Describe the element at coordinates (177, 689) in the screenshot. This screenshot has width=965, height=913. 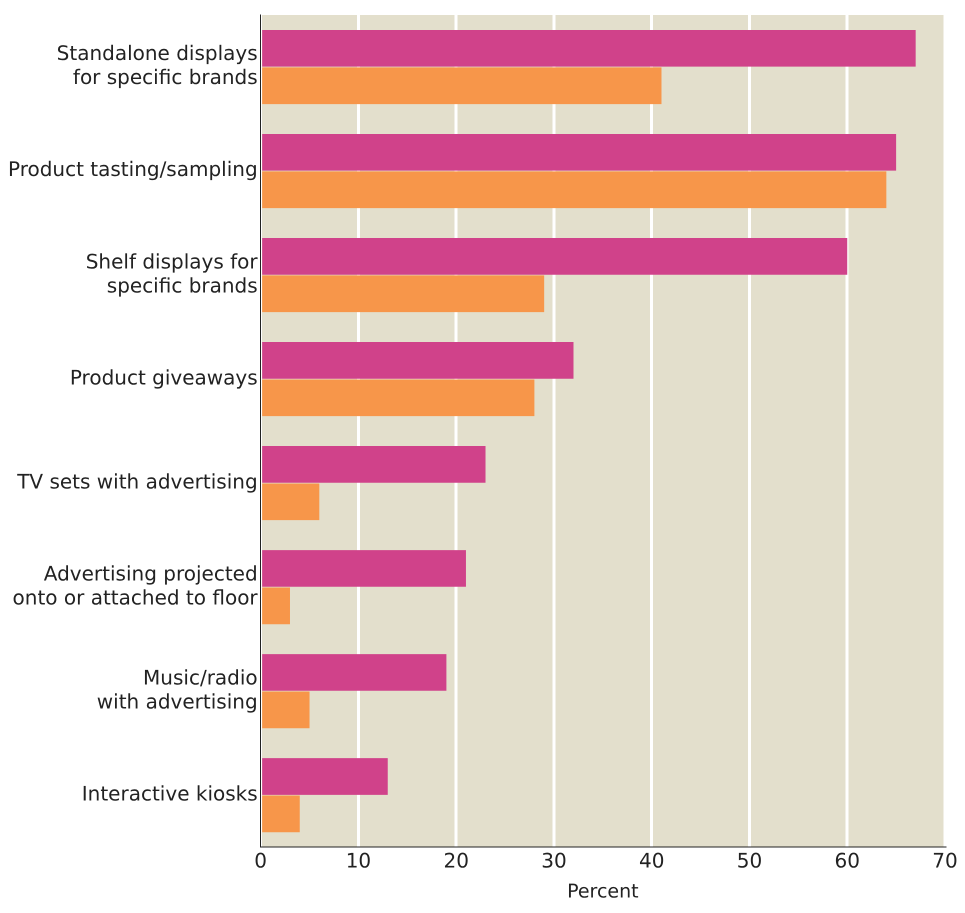
I see `y-tick-label: Music/radio with advertising` at that location.